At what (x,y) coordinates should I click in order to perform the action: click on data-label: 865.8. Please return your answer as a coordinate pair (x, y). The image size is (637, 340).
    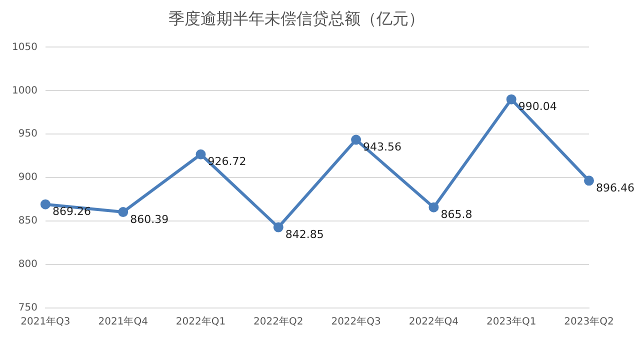
    Looking at the image, I should click on (456, 215).